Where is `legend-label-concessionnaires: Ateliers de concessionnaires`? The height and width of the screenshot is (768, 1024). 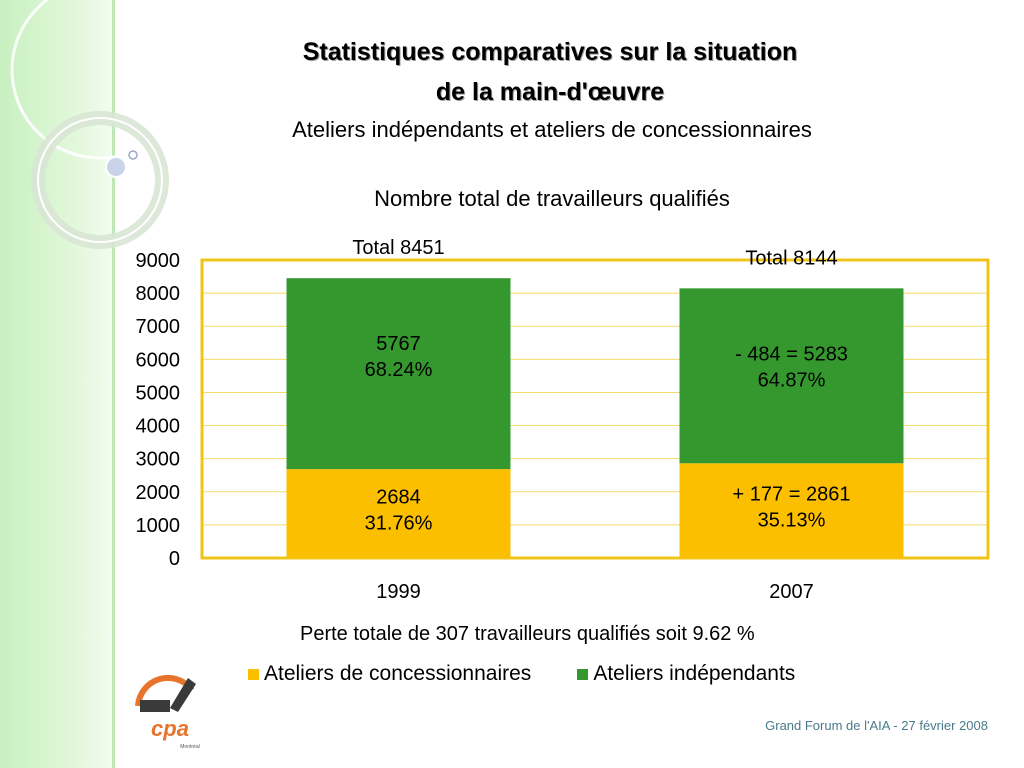 legend-label-concessionnaires: Ateliers de concessionnaires is located at coordinates (398, 673).